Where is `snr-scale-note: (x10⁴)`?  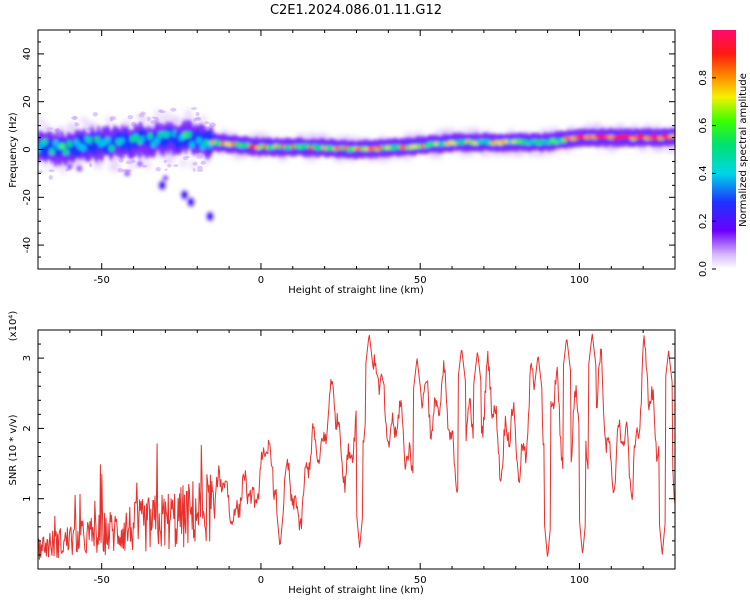
snr-scale-note: (x10⁴) is located at coordinates (13, 326).